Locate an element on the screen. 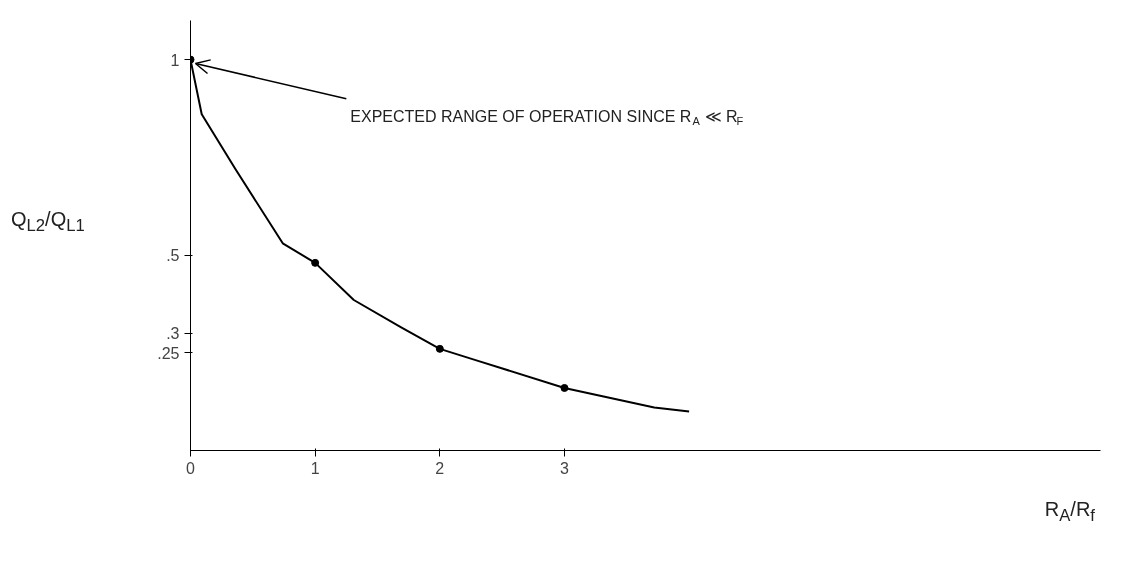 The height and width of the screenshot is (561, 1135). x-tick-label: 3 is located at coordinates (565, 468).